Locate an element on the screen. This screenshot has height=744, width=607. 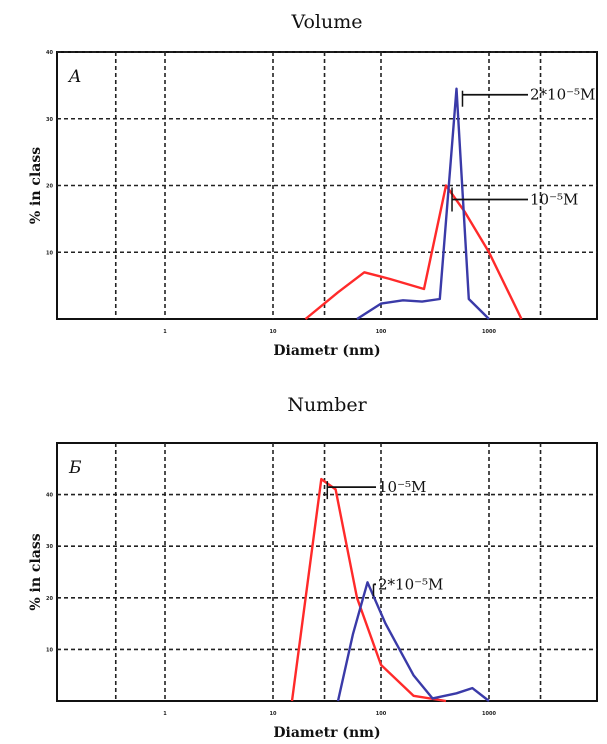
chart-title: Number is located at coordinates (327, 405).